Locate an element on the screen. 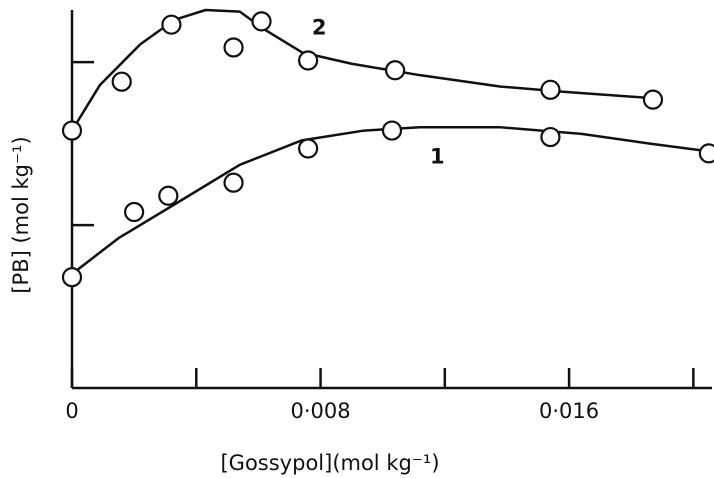 Image resolution: width=714 pixels, height=478 pixels. x-axis-label: [Gossypol](mol kg⁻¹) is located at coordinates (329, 463).